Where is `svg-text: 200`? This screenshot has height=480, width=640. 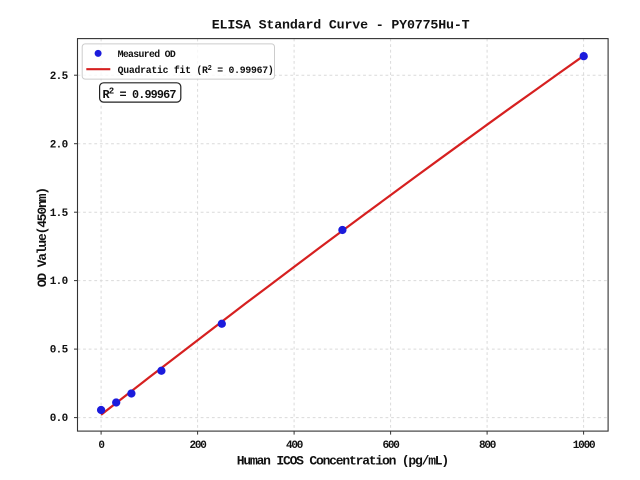 svg-text: 200 is located at coordinates (197, 446).